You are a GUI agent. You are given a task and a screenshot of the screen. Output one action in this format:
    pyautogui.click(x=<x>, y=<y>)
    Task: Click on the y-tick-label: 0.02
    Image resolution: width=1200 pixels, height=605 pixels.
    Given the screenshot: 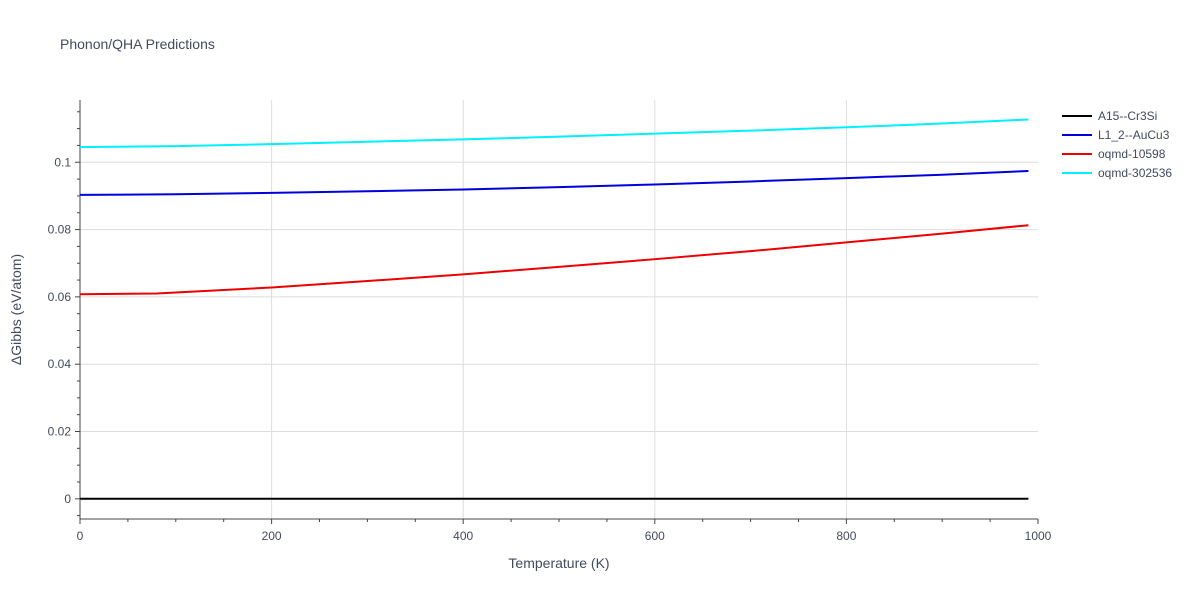 What is the action you would take?
    pyautogui.click(x=60, y=431)
    